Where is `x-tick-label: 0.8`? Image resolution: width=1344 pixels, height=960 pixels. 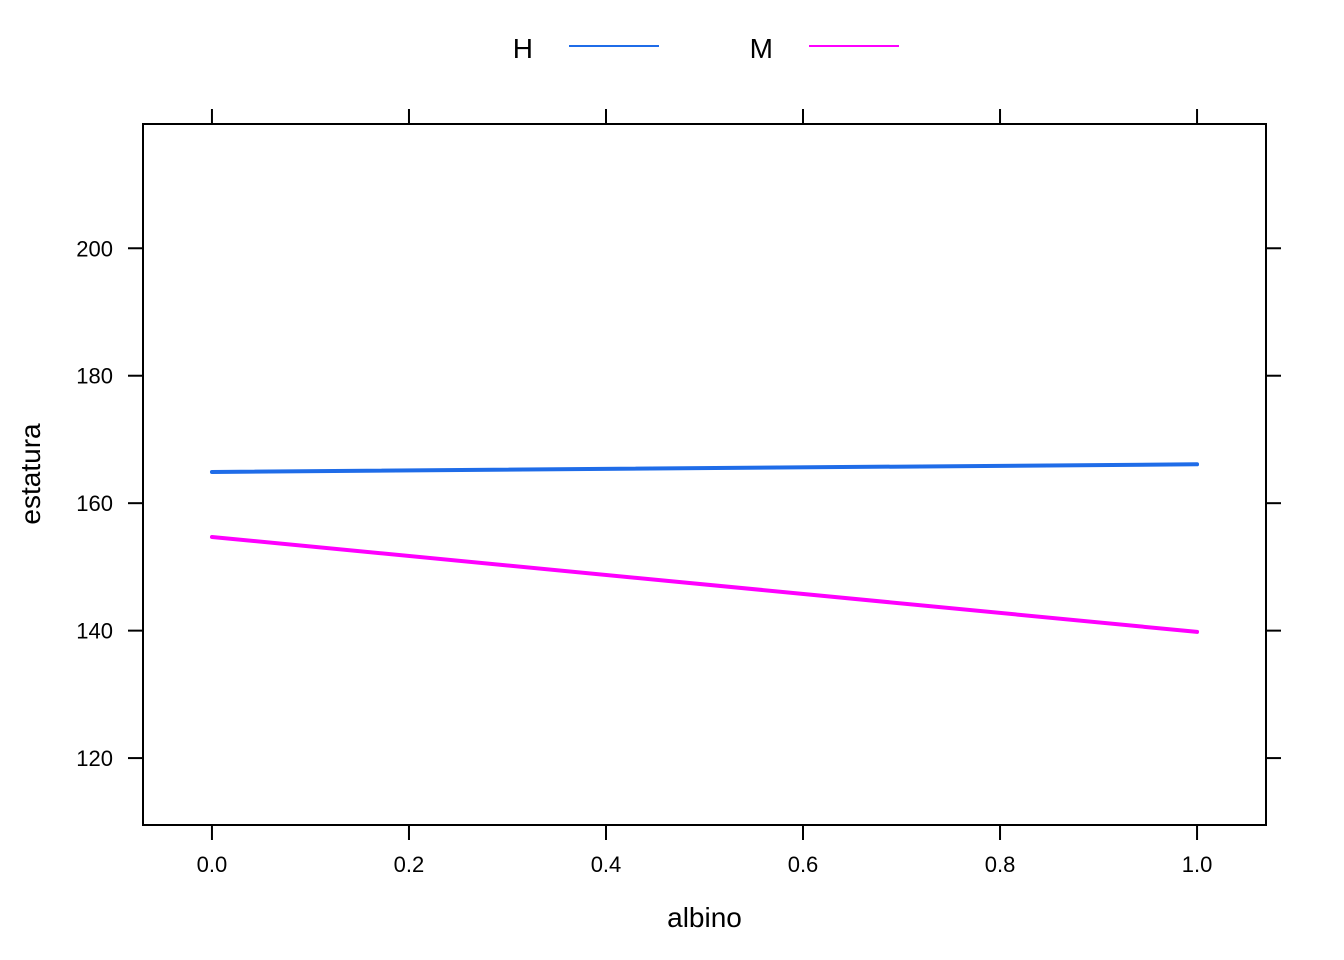 x-tick-label: 0.8 is located at coordinates (1000, 864).